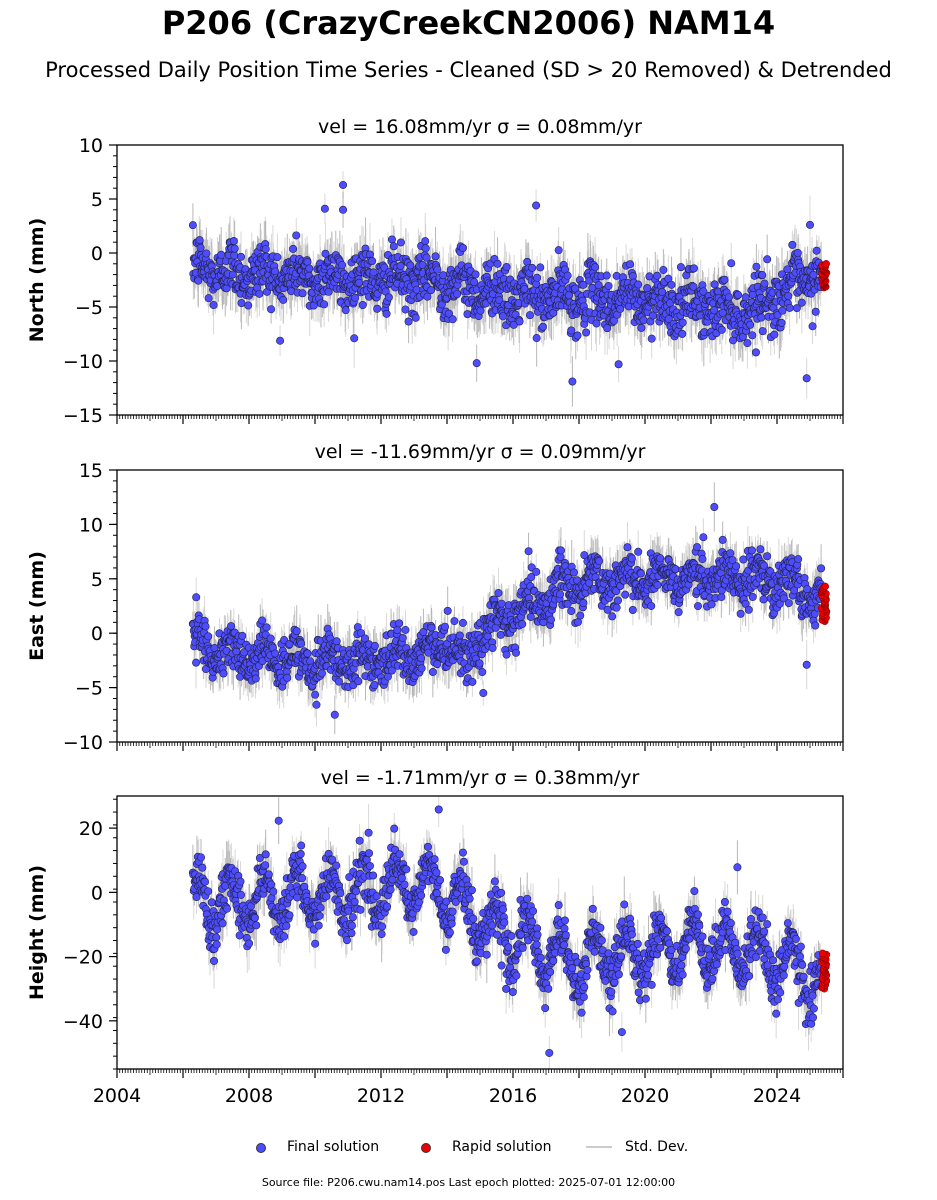 The height and width of the screenshot is (1200, 937). I want to click on rapid-point, so click(826, 264).